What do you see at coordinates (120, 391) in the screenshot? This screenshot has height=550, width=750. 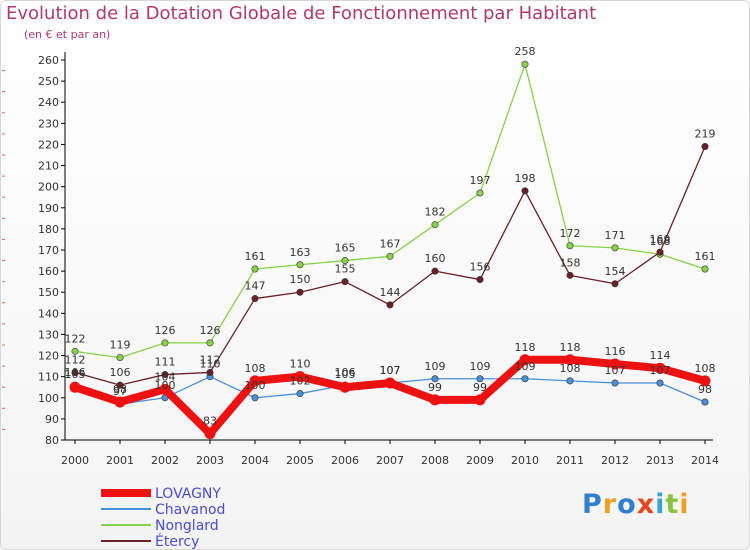 I see `data-label: 97` at bounding box center [120, 391].